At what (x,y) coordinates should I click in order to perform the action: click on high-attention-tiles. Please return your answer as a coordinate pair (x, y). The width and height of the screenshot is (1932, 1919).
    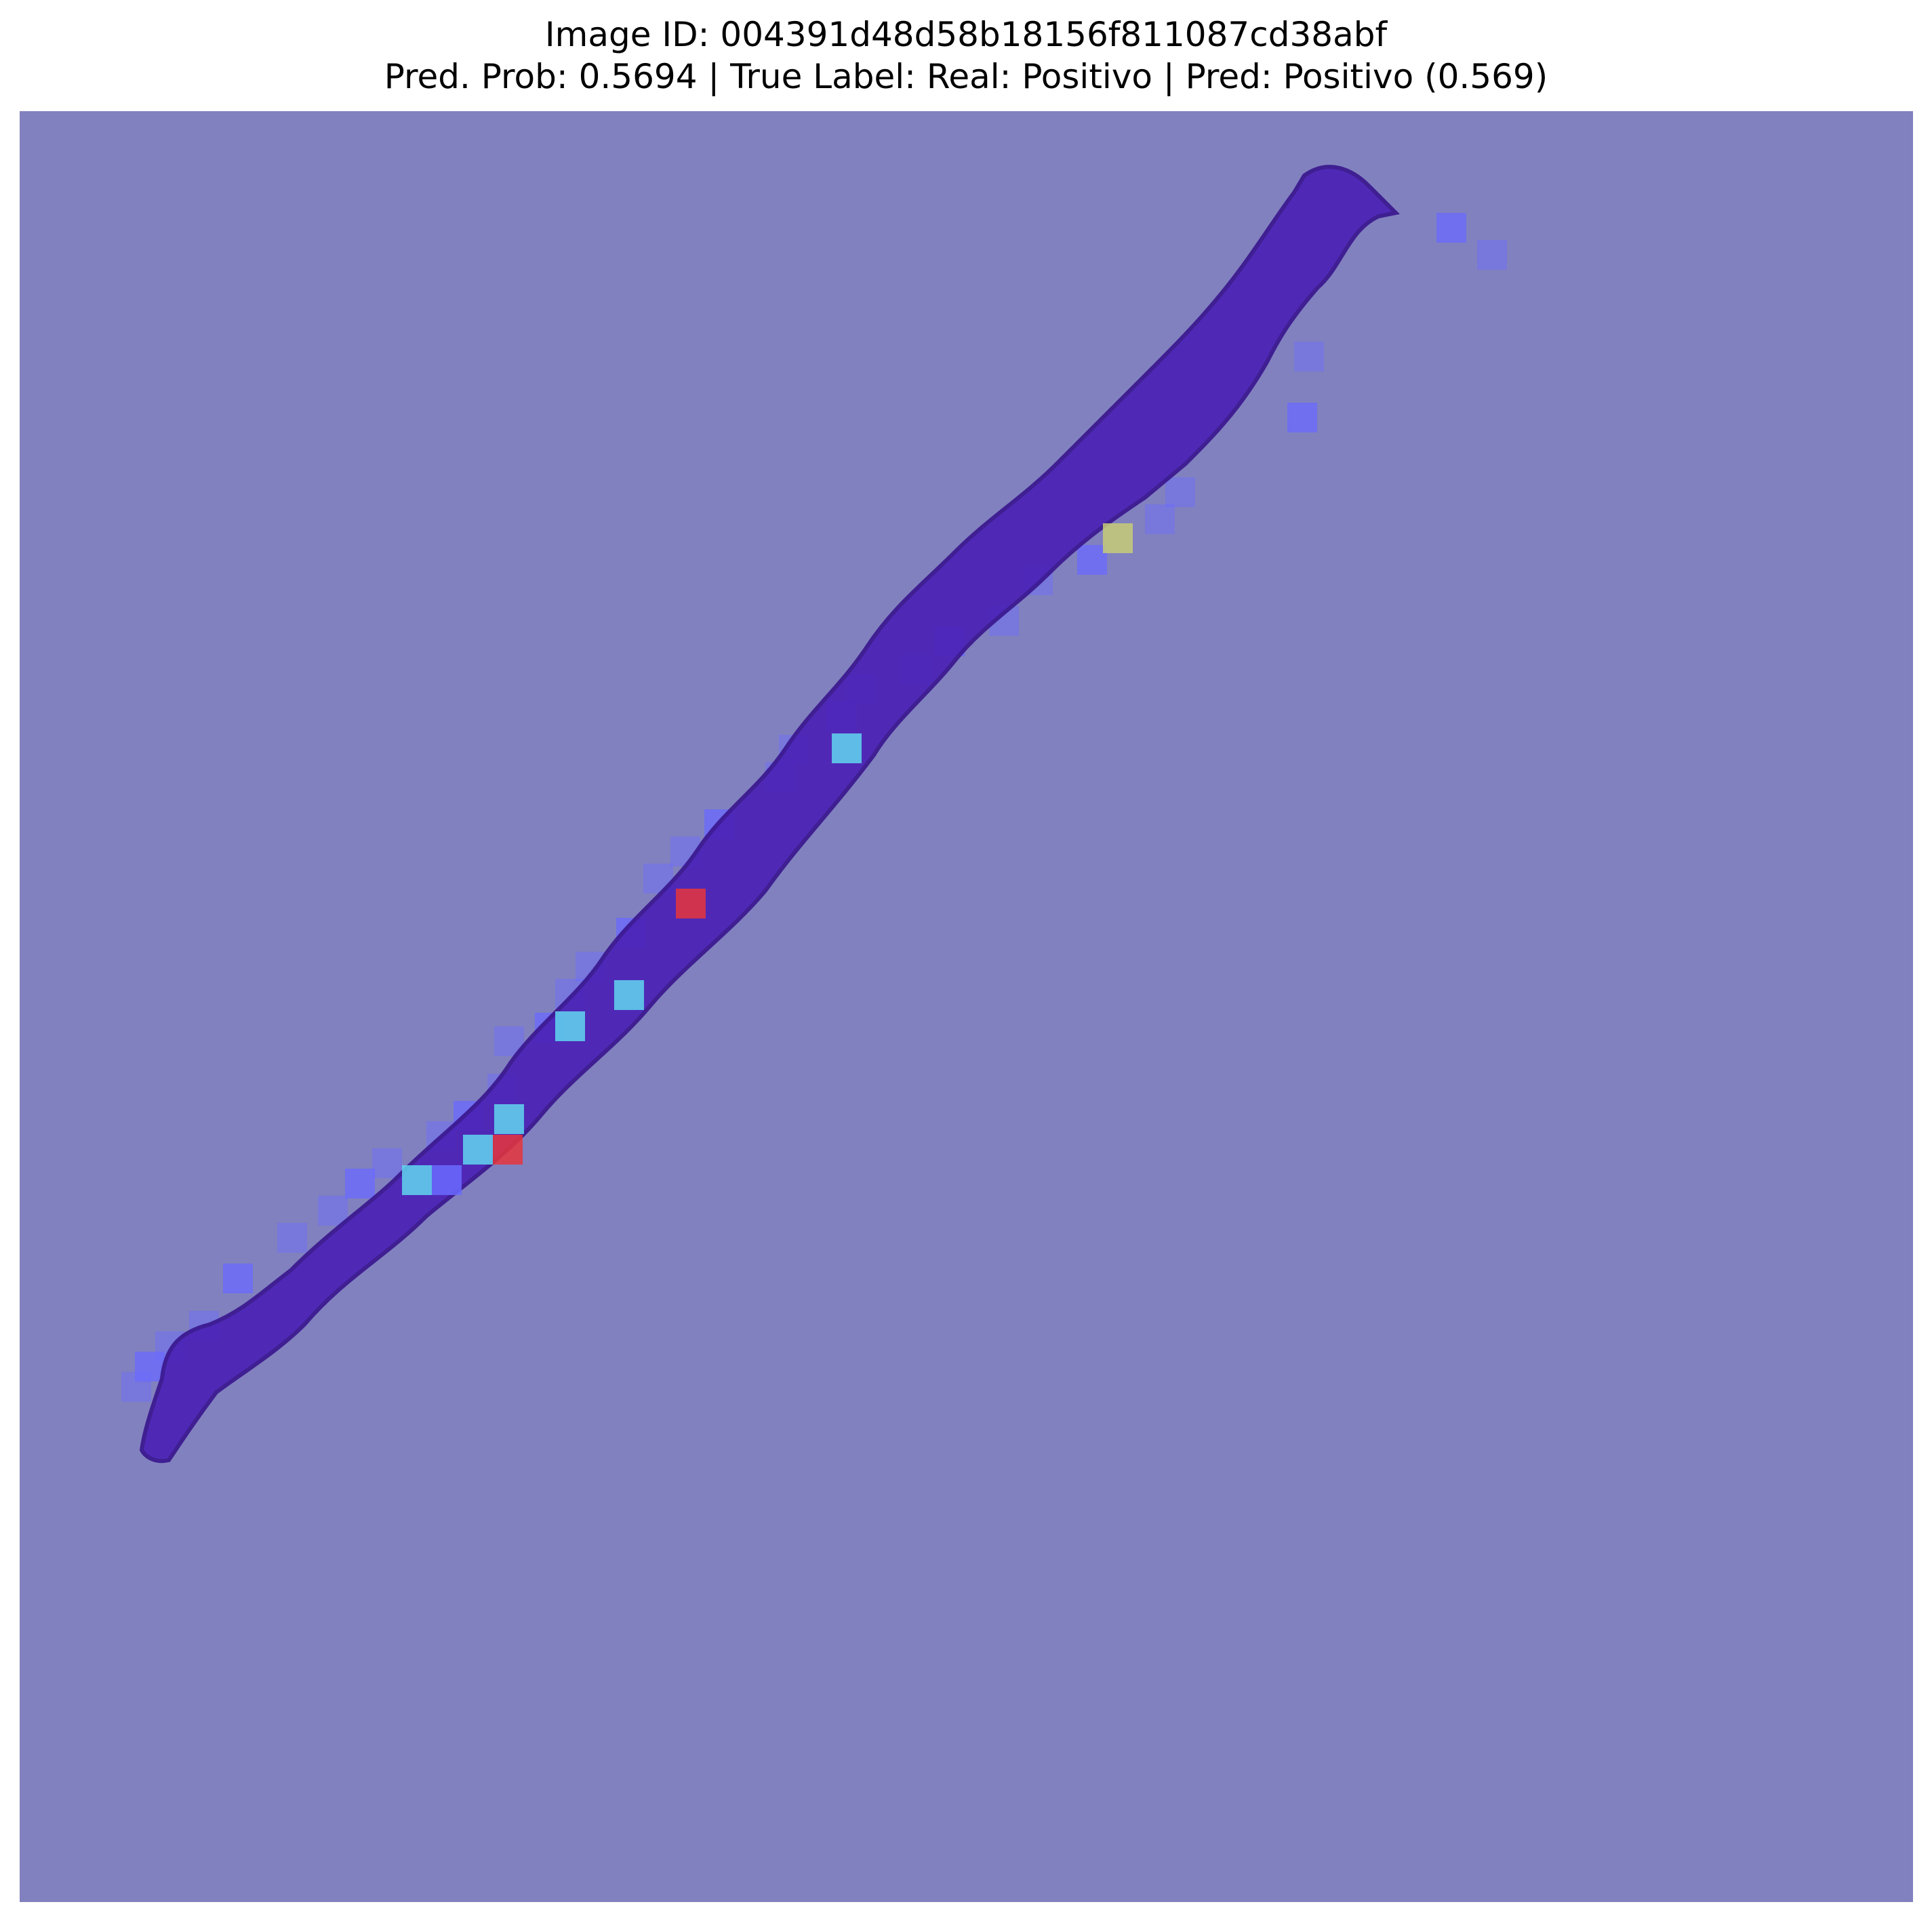
    Looking at the image, I should click on (767, 859).